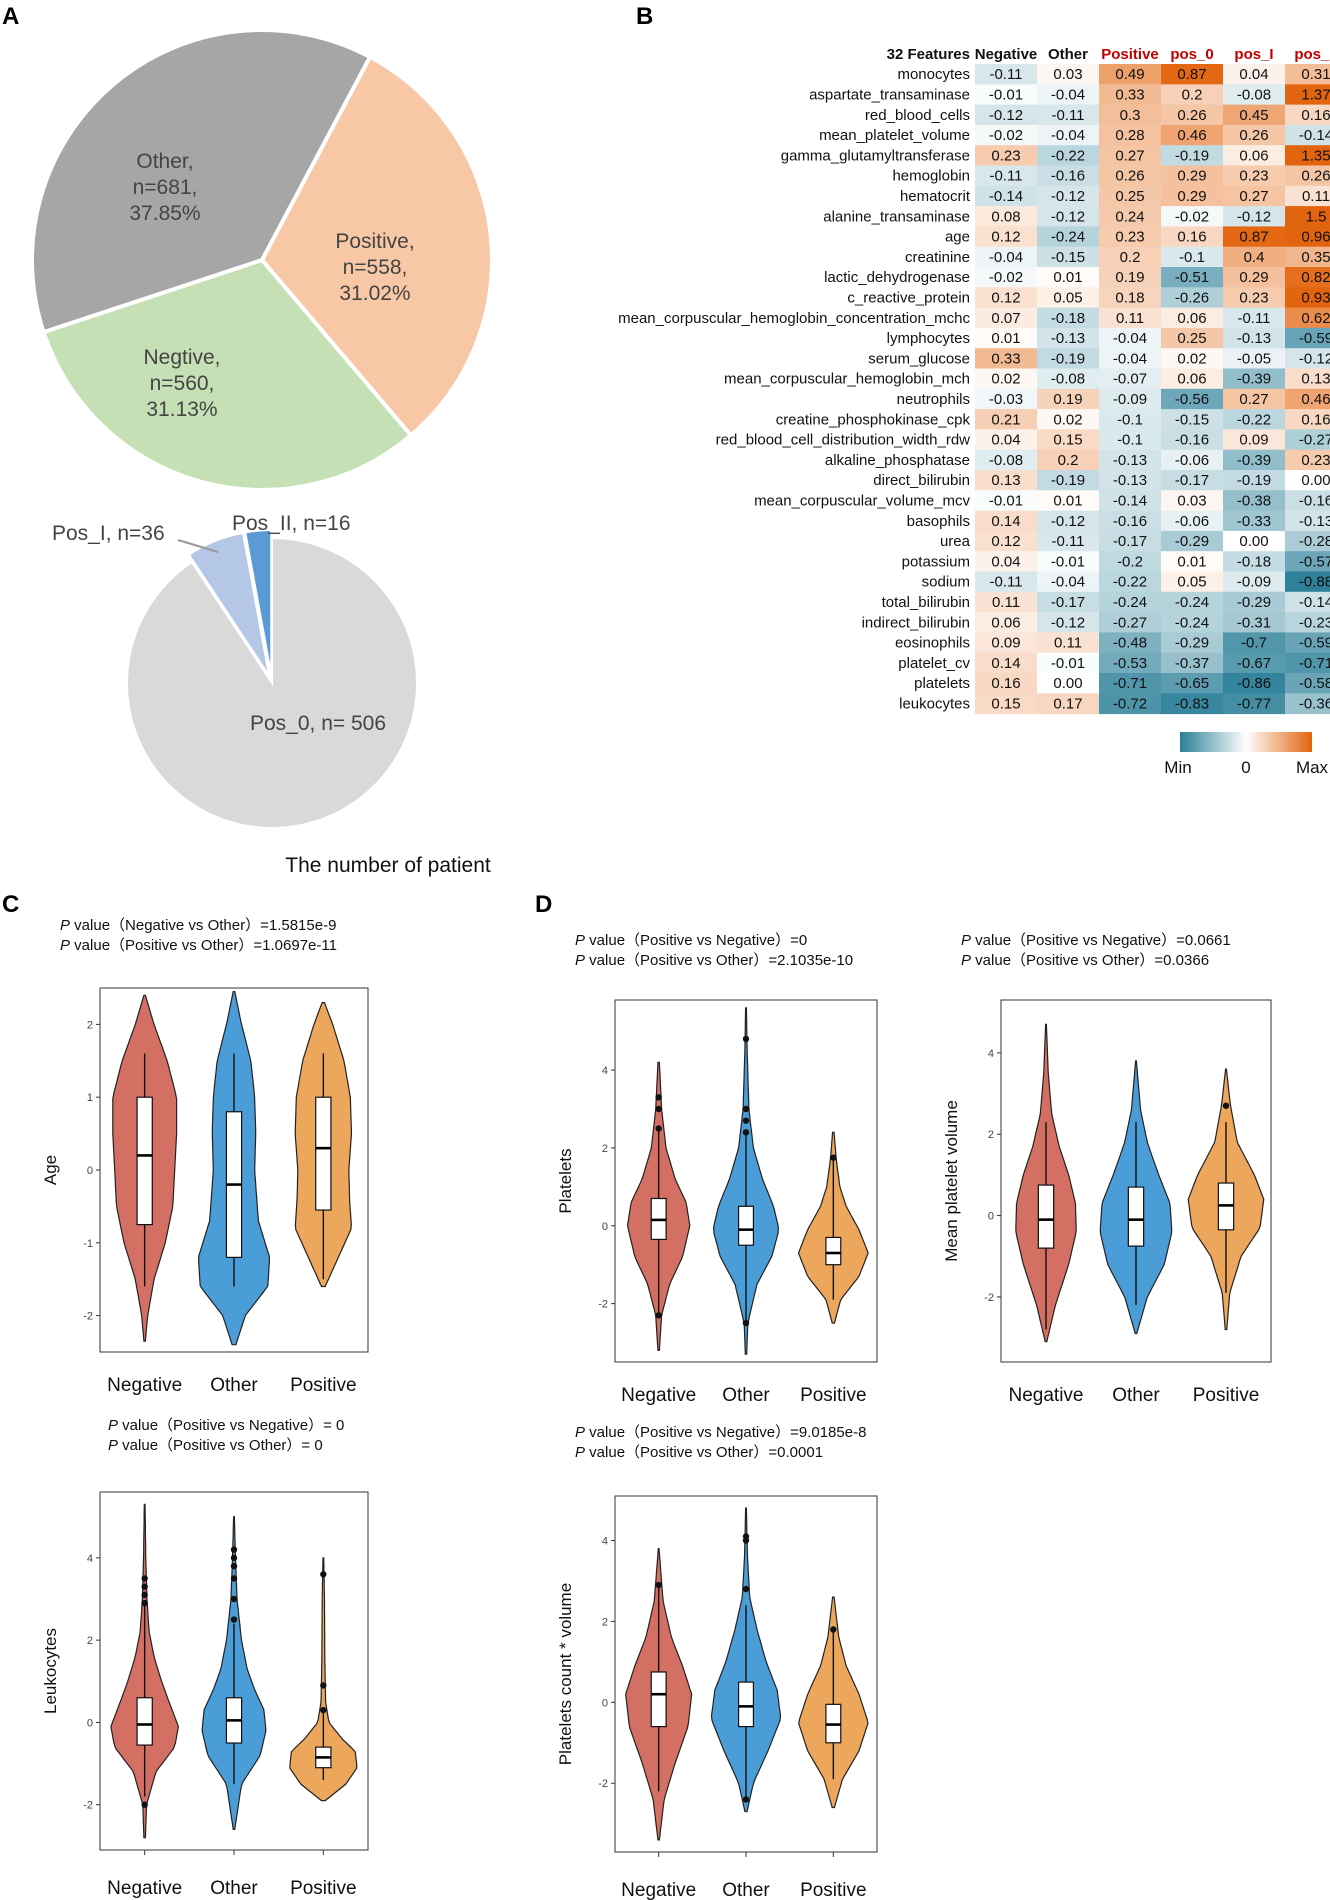 This screenshot has width=1330, height=1900. Describe the element at coordinates (932, 643) in the screenshot. I see `heatmap-row-label: eosinophils` at that location.